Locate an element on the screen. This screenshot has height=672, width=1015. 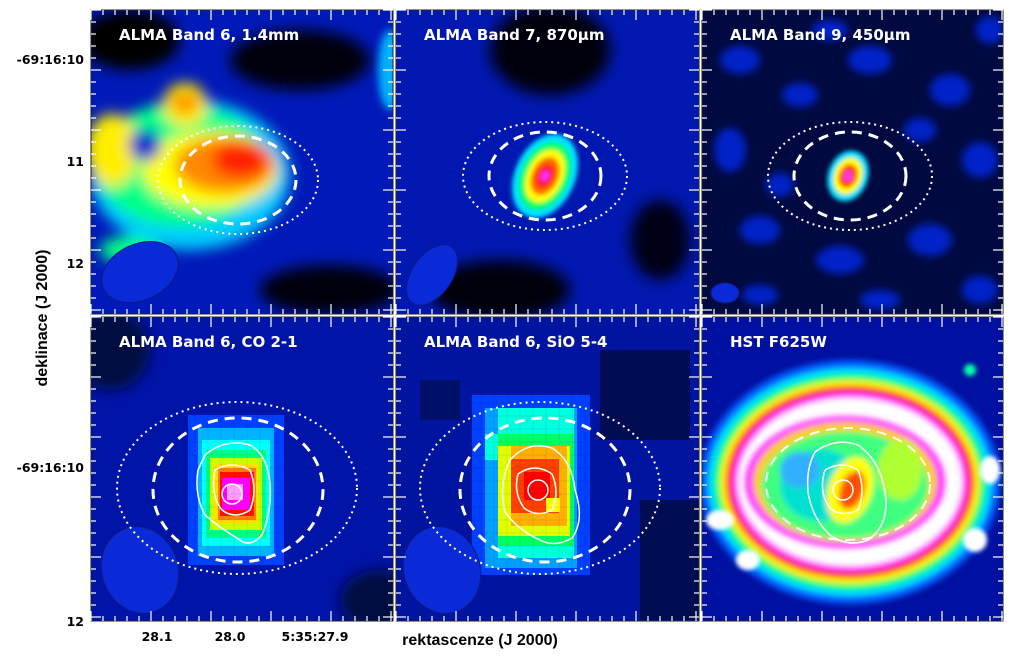
panel-label-1: ALMA Band 6, 1.4mm is located at coordinates (209, 35).